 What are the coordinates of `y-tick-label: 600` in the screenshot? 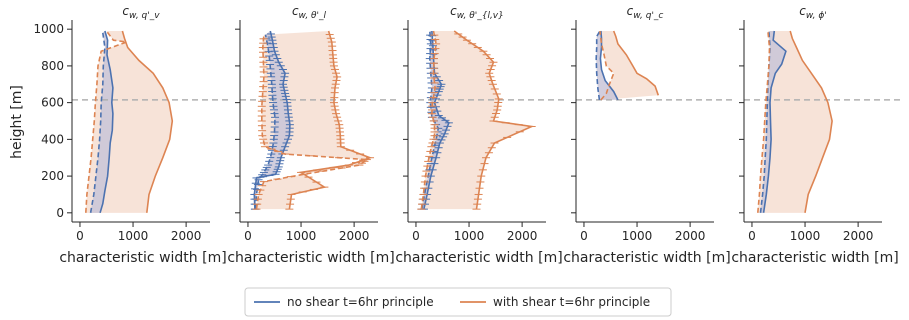 It's located at (52, 103).